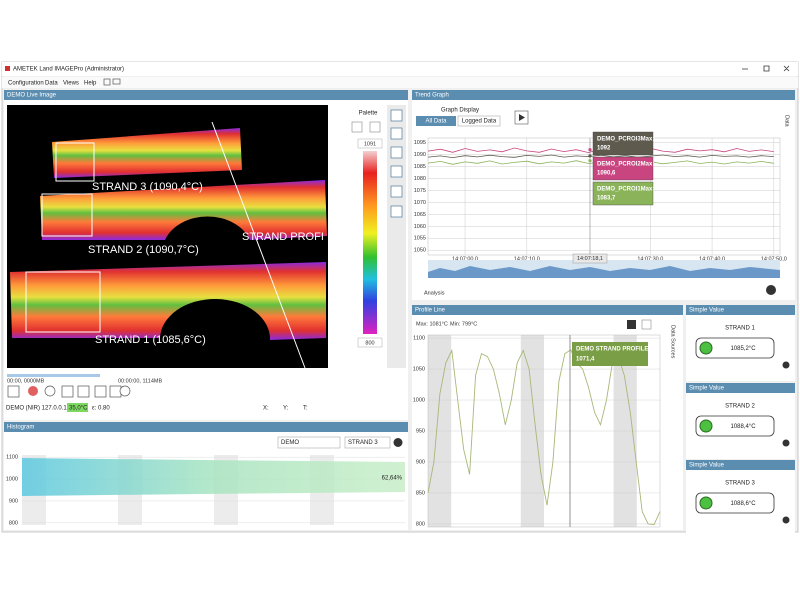 This screenshot has height=600, width=800. I want to click on readout-name: DEMO_PCROI1Max:, so click(625, 190).